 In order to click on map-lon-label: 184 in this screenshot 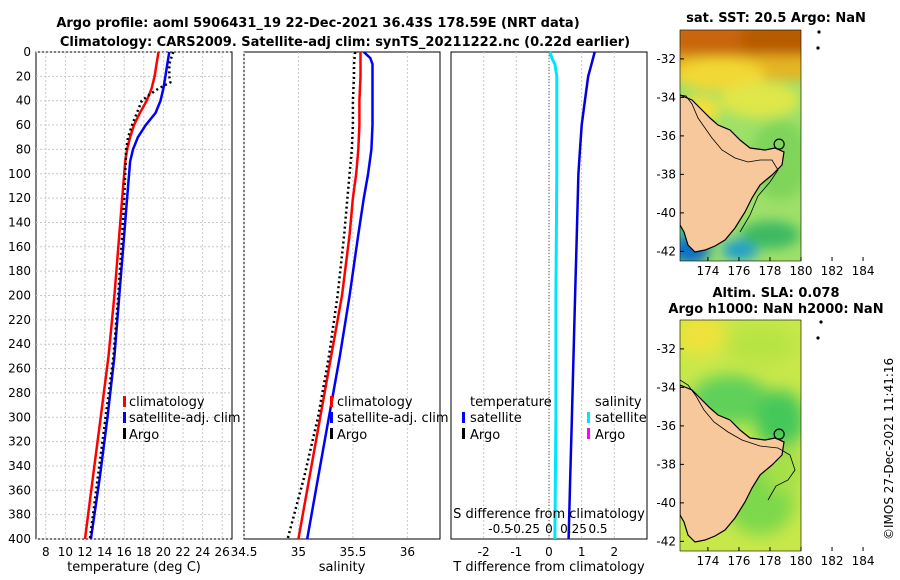, I will do `click(863, 271)`.